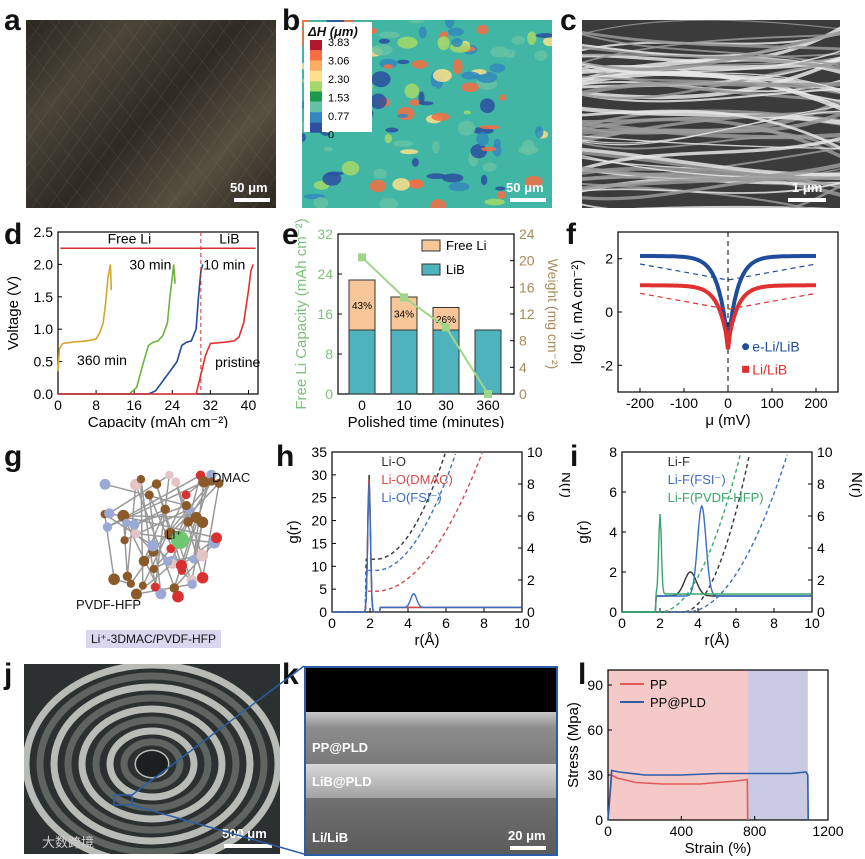 The width and height of the screenshot is (865, 859). Describe the element at coordinates (13, 234) in the screenshot. I see `panel-letter-d: d` at that location.